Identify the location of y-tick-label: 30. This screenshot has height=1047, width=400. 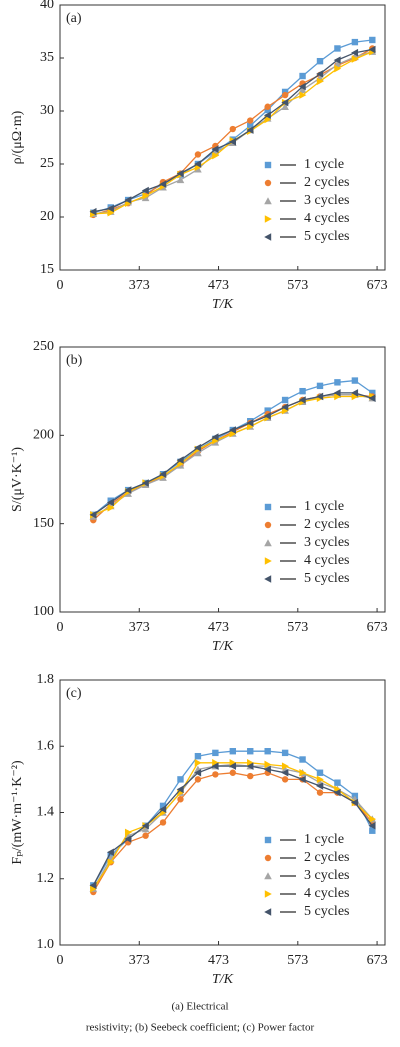
(47, 110).